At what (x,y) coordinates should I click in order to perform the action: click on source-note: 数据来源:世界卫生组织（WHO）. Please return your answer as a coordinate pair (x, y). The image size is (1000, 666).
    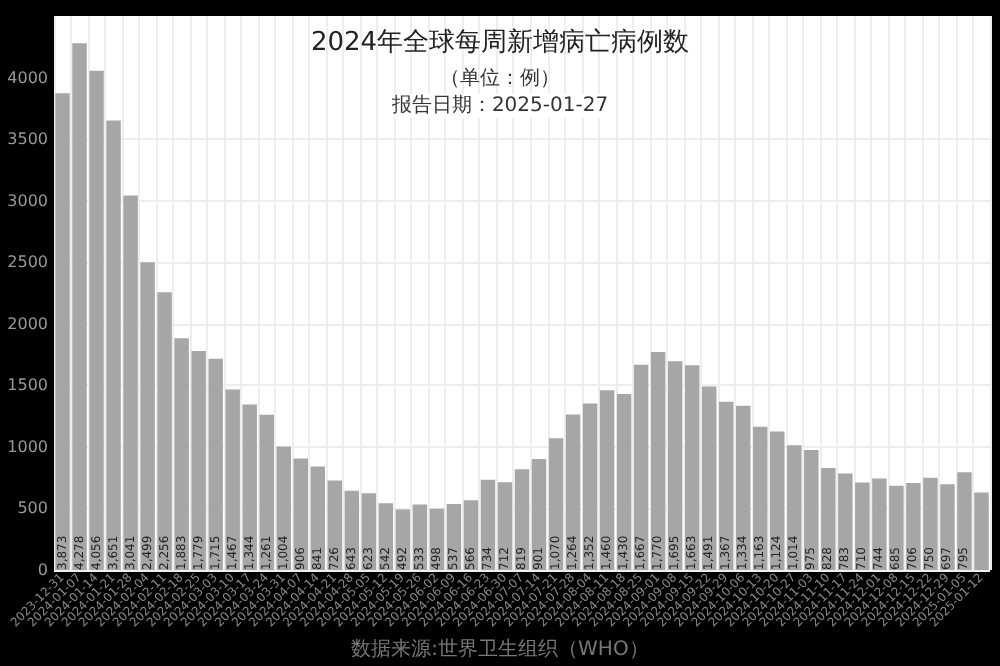
    Looking at the image, I should click on (500, 649).